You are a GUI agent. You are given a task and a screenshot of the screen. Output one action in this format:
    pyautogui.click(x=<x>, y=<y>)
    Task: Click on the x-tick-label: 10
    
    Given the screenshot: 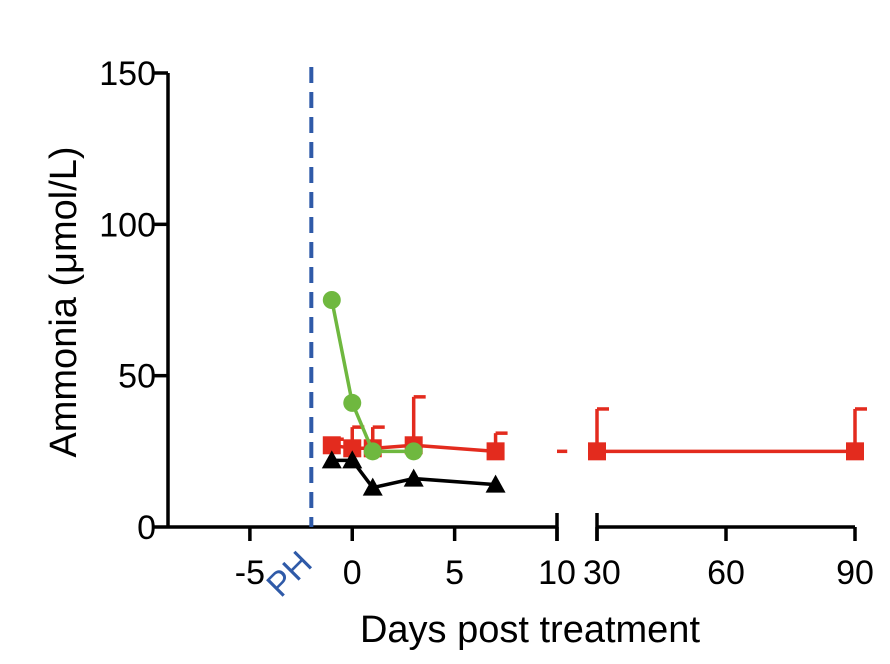 What is the action you would take?
    pyautogui.click(x=557, y=573)
    